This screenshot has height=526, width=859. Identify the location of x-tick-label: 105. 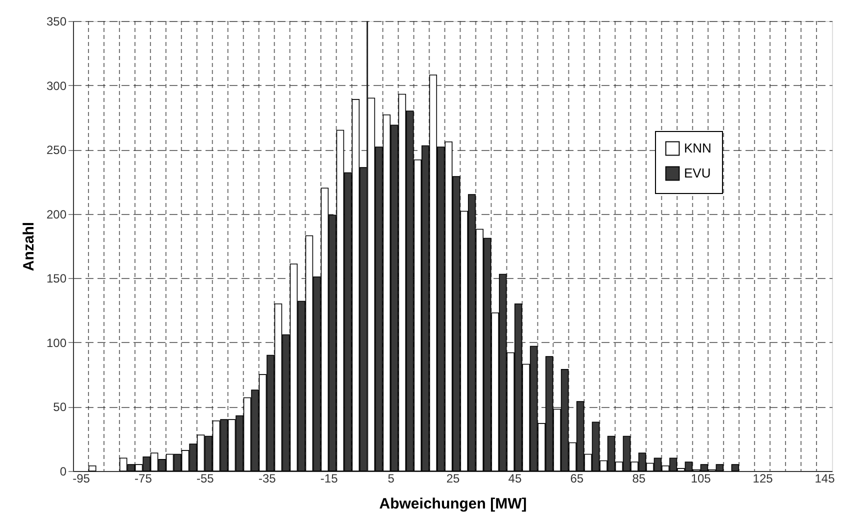
(701, 479).